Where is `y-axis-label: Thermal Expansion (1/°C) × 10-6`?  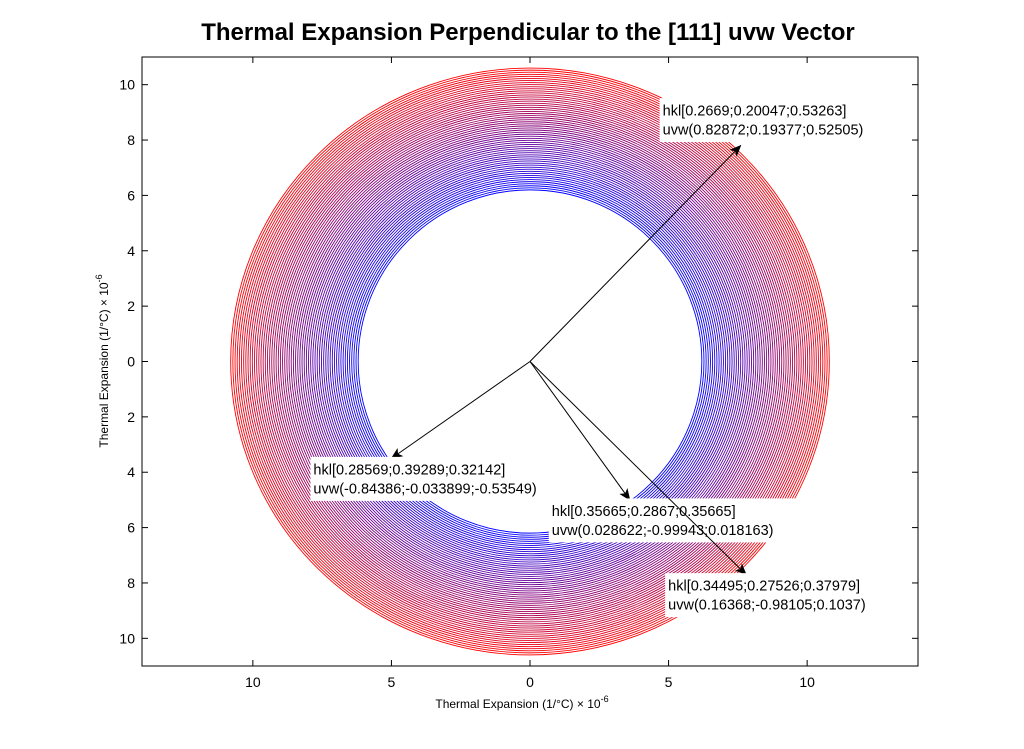 y-axis-label: Thermal Expansion (1/°C) × 10-6 is located at coordinates (102, 360).